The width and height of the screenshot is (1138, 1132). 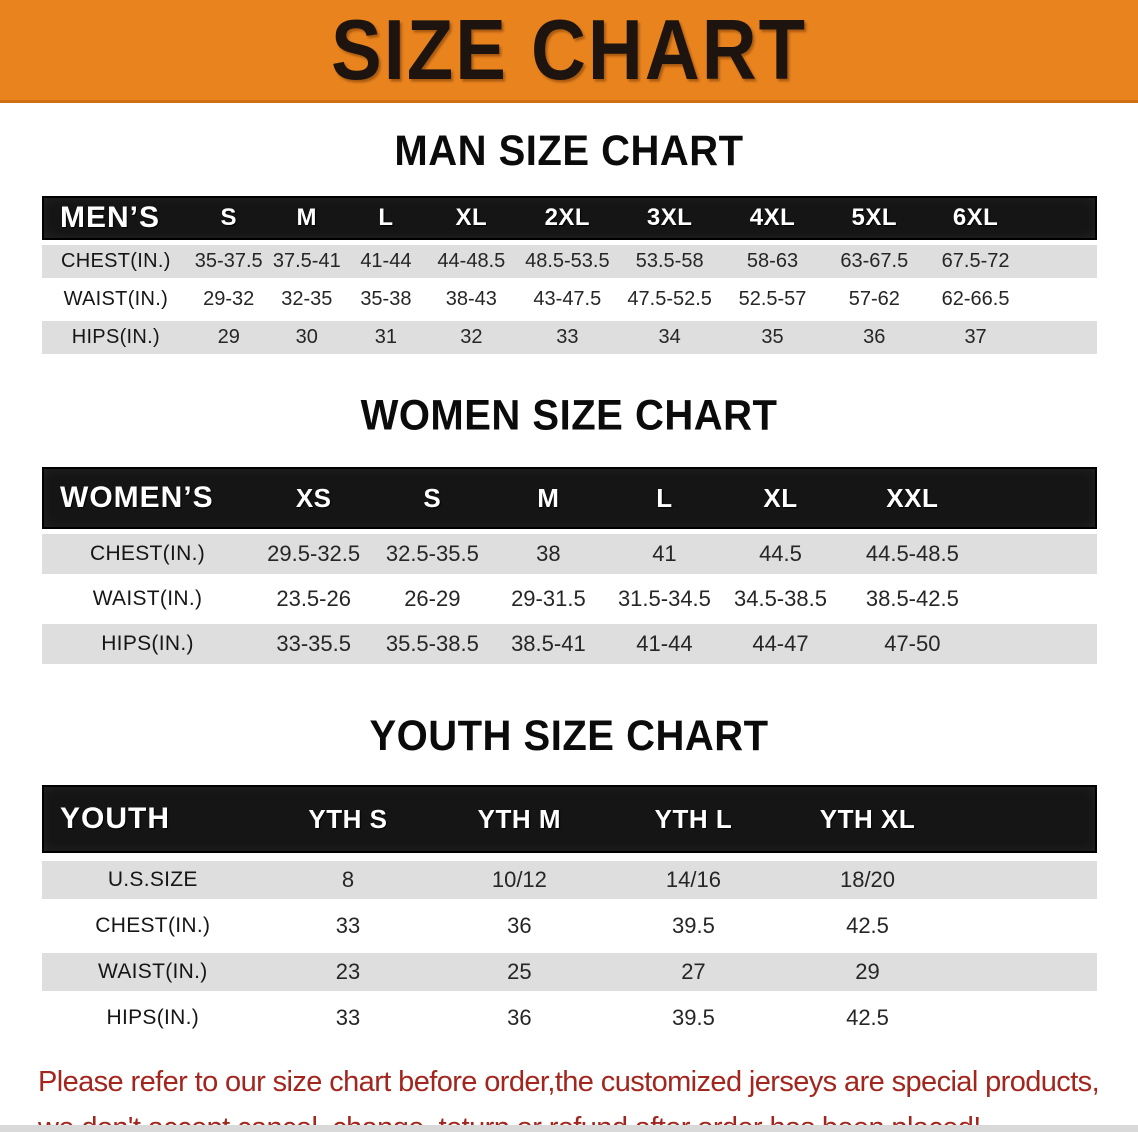 I want to click on value-cell: 67.5-72, so click(x=975, y=261).